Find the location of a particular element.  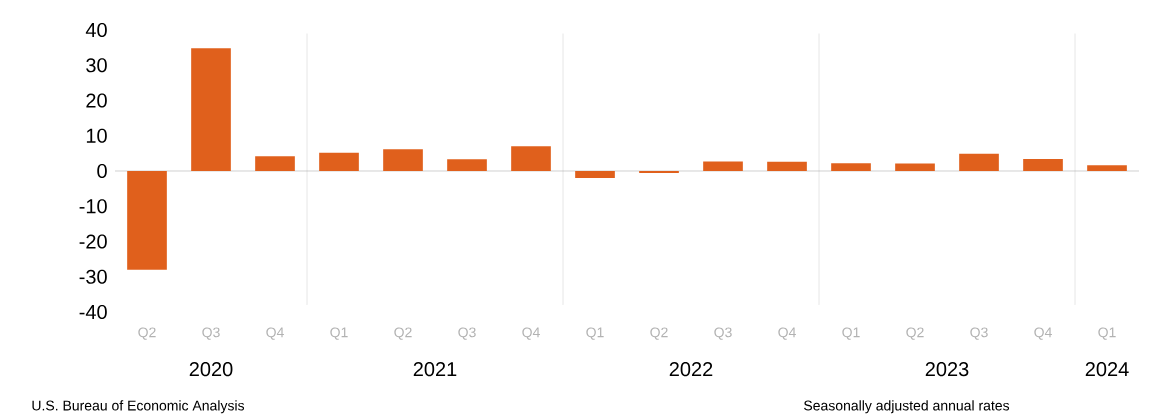

y-tick-label: 30 is located at coordinates (96, 65).